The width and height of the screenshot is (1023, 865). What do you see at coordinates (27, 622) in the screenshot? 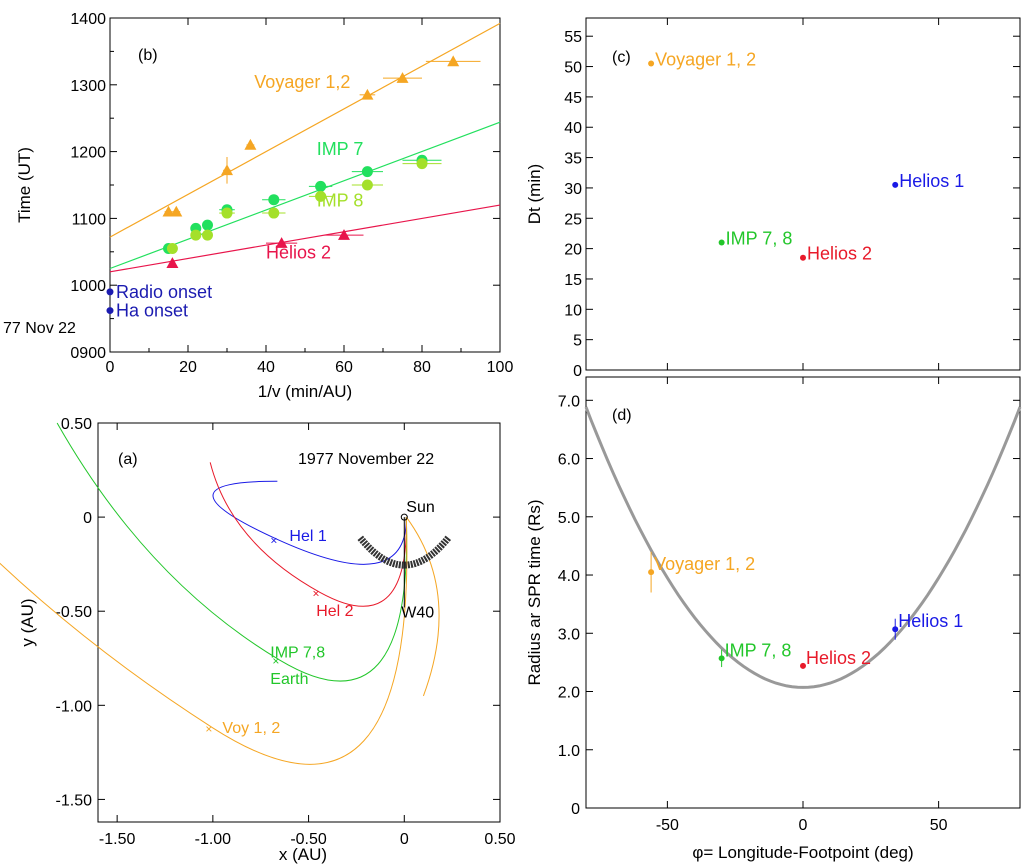
I see `y-axis-label: y (AU)` at bounding box center [27, 622].